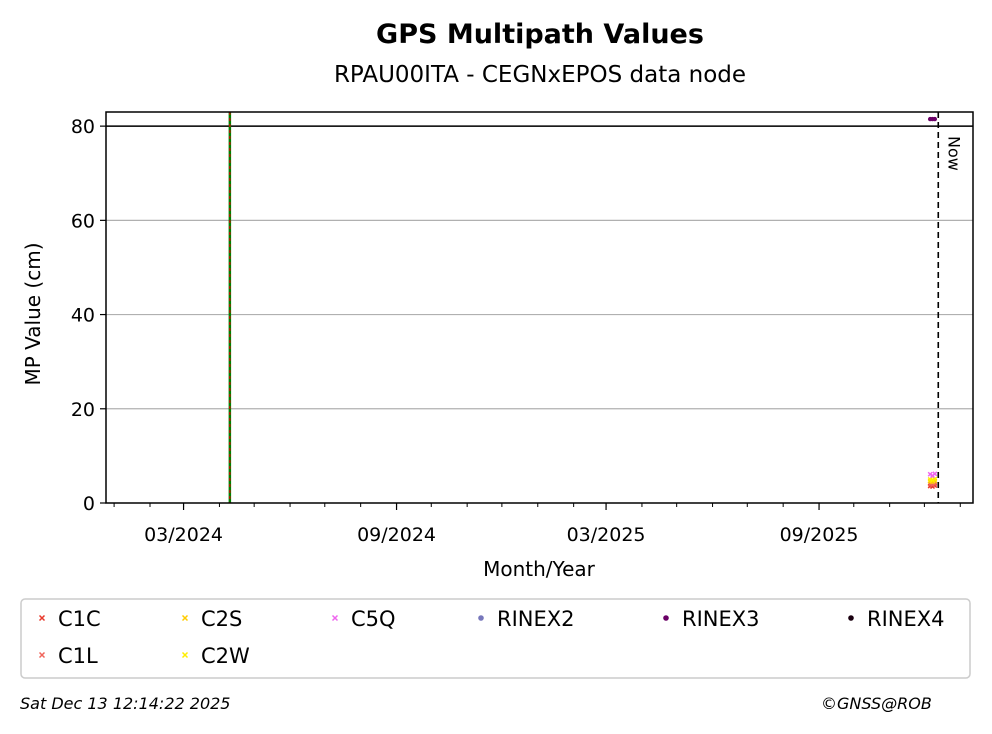  Describe the element at coordinates (42, 655) in the screenshot. I see `data-point-c1l` at that location.